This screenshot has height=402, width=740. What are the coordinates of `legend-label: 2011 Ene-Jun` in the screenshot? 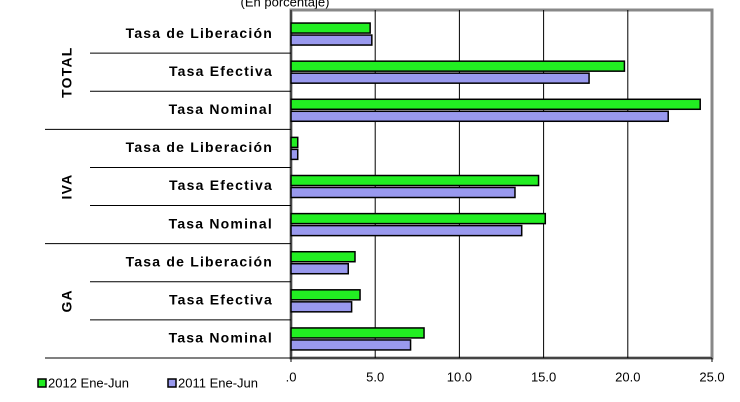 It's located at (218, 382).